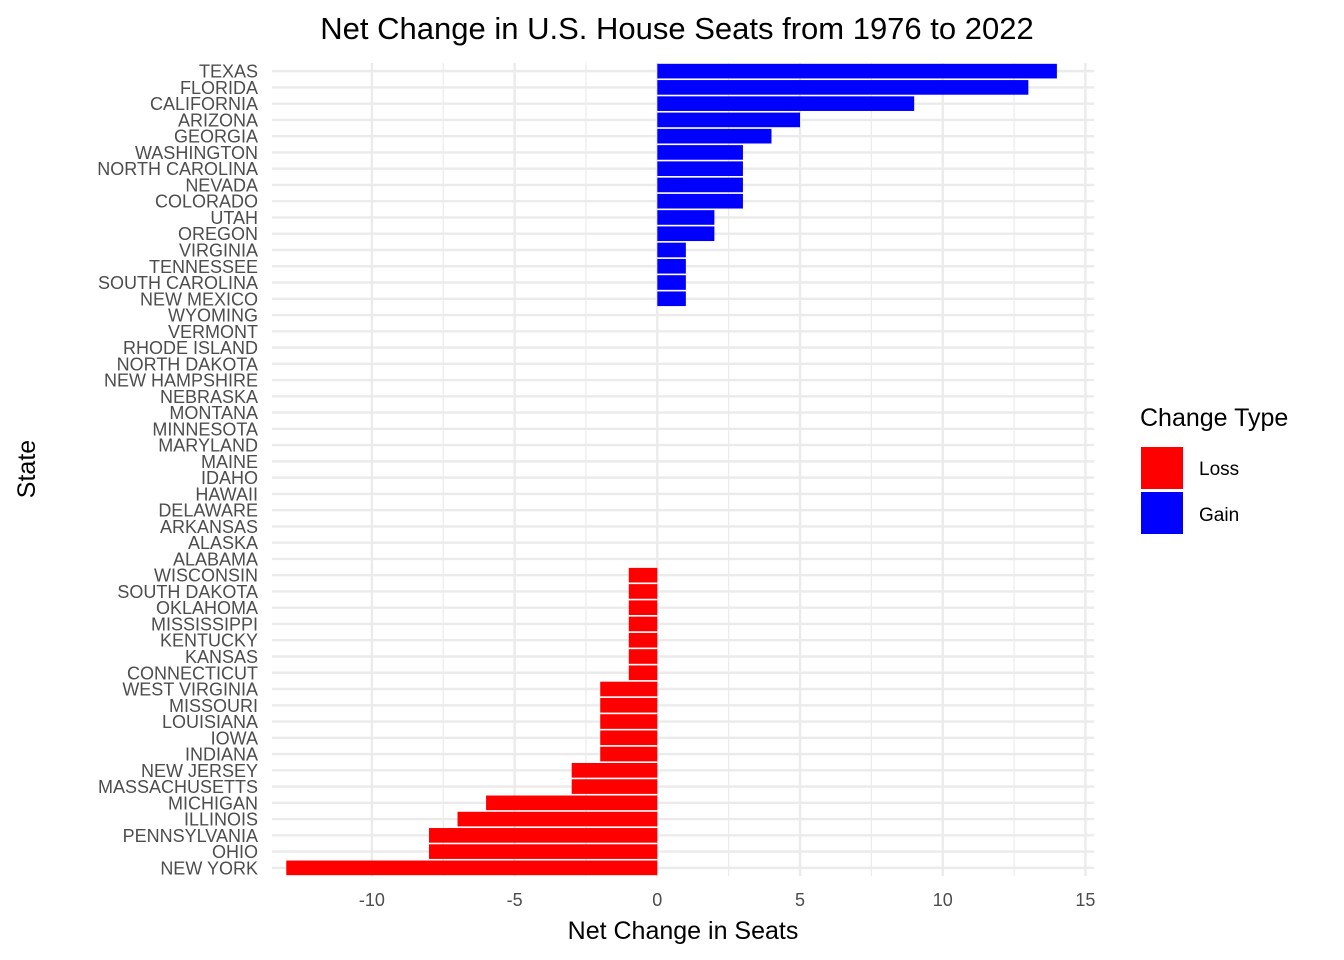  I want to click on bar-wisconsin, so click(643, 575).